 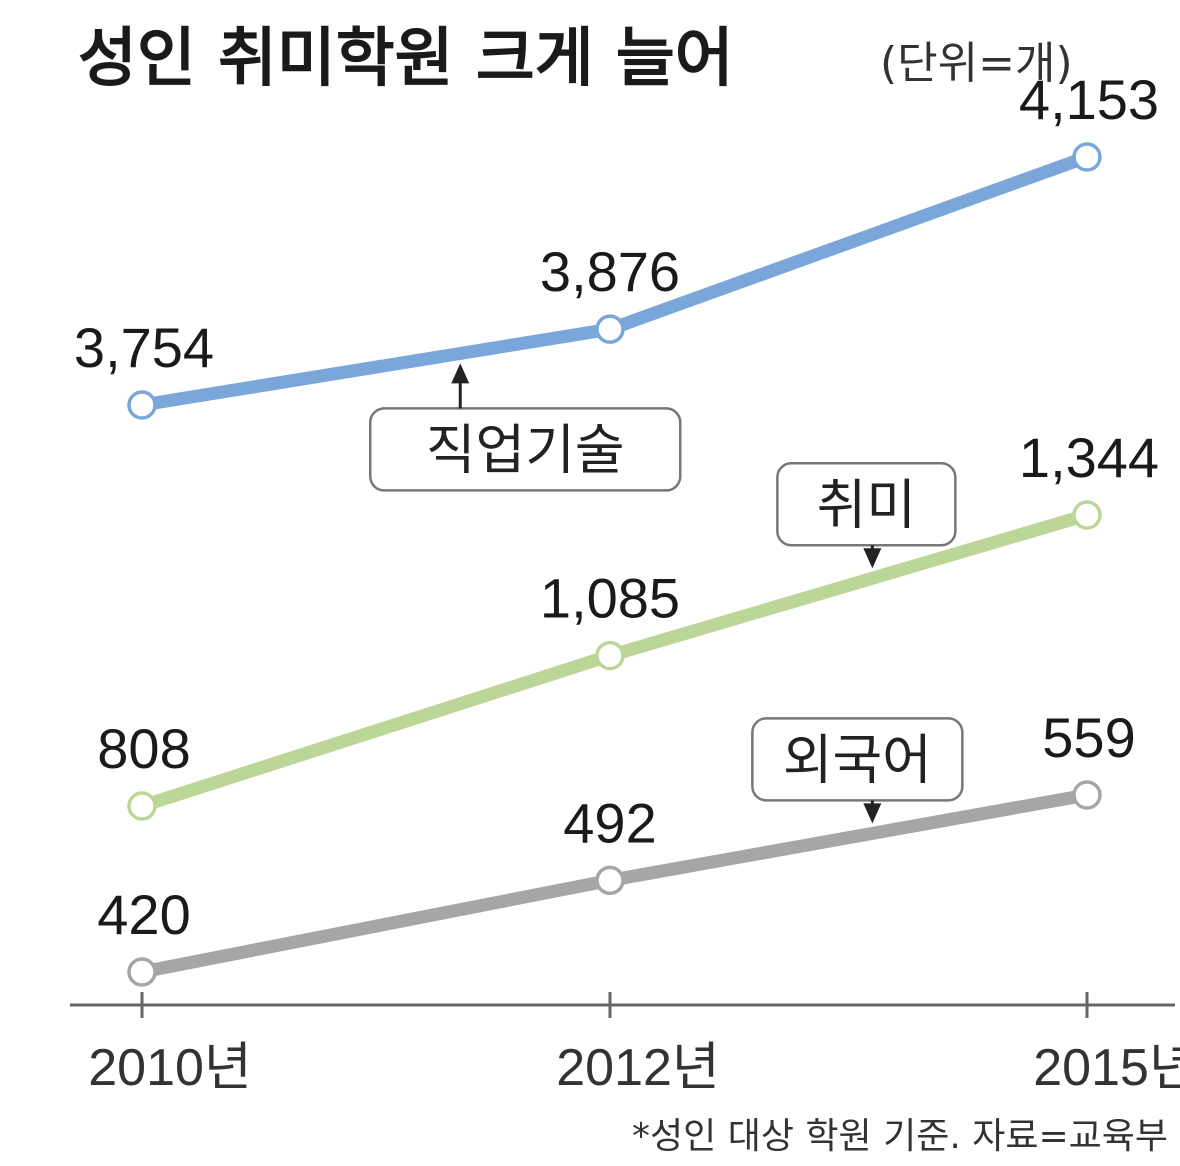 I want to click on x-tick-label: 2012년, so click(x=638, y=1068).